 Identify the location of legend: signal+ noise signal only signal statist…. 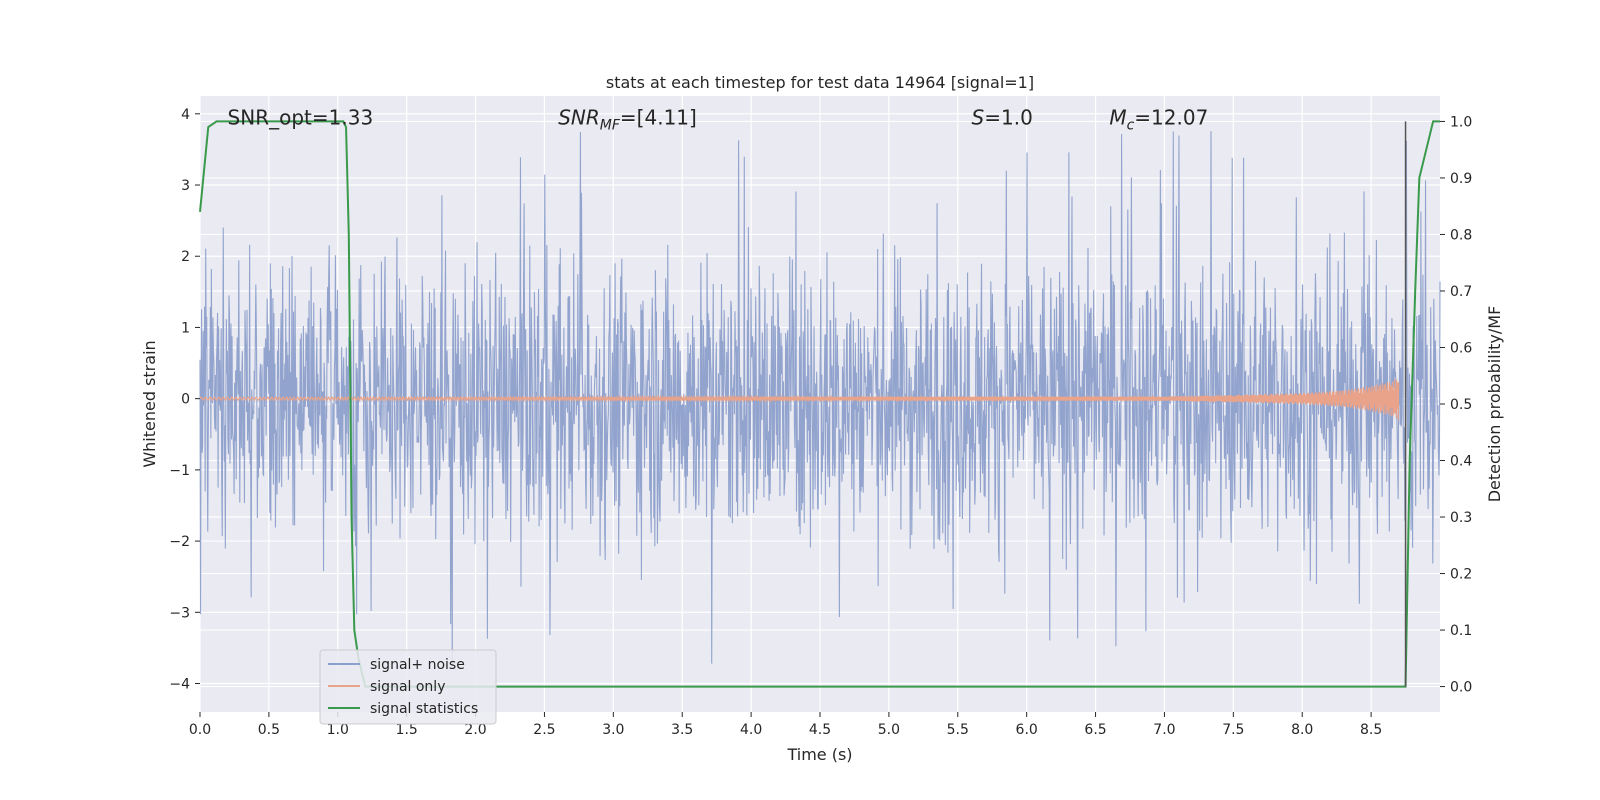
(408, 687).